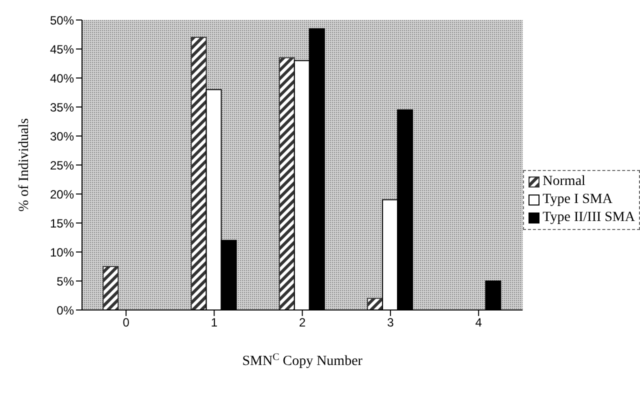 This screenshot has width=640, height=400. Describe the element at coordinates (302, 360) in the screenshot. I see `x-axis-title: SMN$^{C}$ Copy Number` at that location.